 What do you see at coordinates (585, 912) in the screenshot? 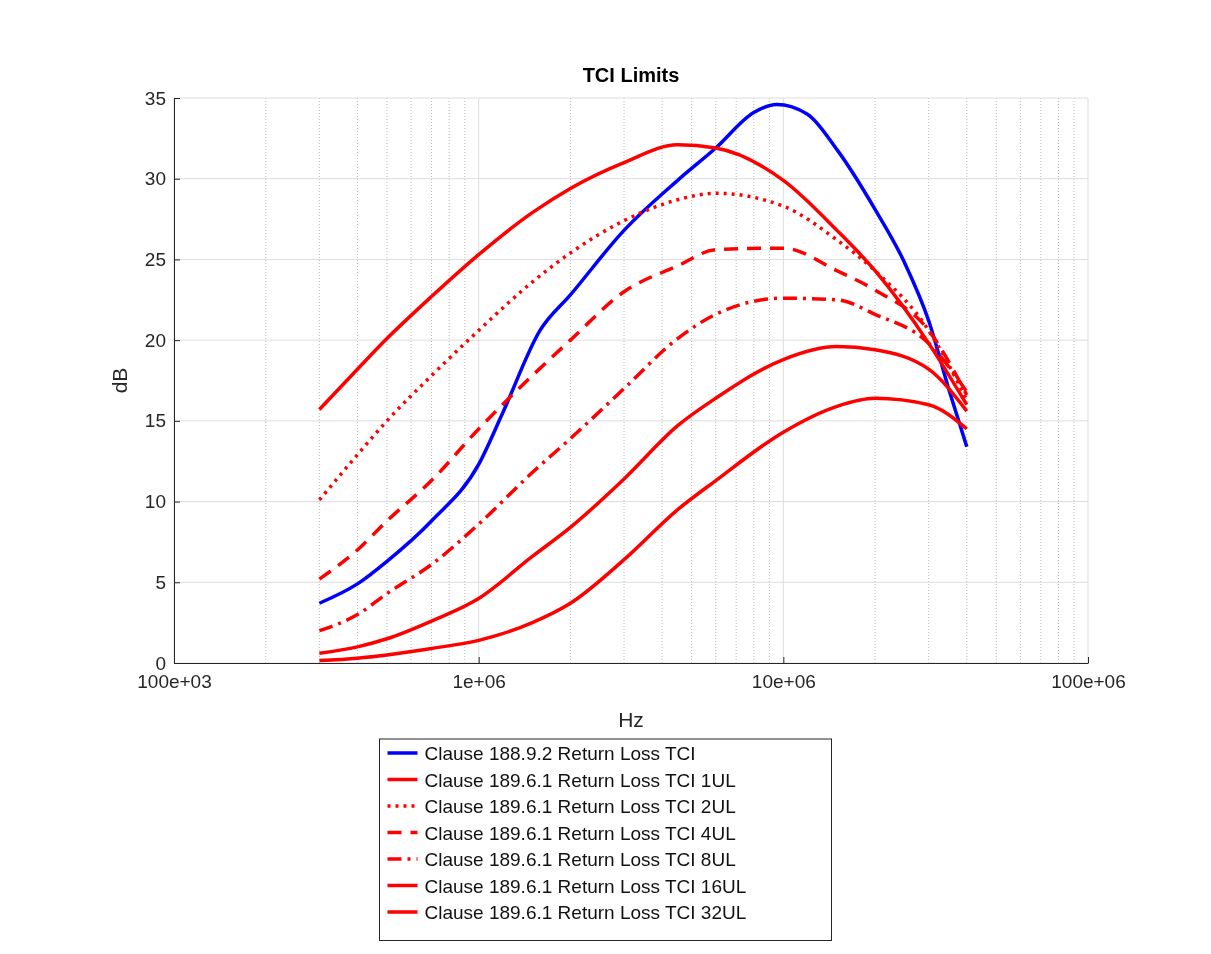
I see `legend-label: Clause 189.6.1 Return Loss TCI 32UL` at bounding box center [585, 912].